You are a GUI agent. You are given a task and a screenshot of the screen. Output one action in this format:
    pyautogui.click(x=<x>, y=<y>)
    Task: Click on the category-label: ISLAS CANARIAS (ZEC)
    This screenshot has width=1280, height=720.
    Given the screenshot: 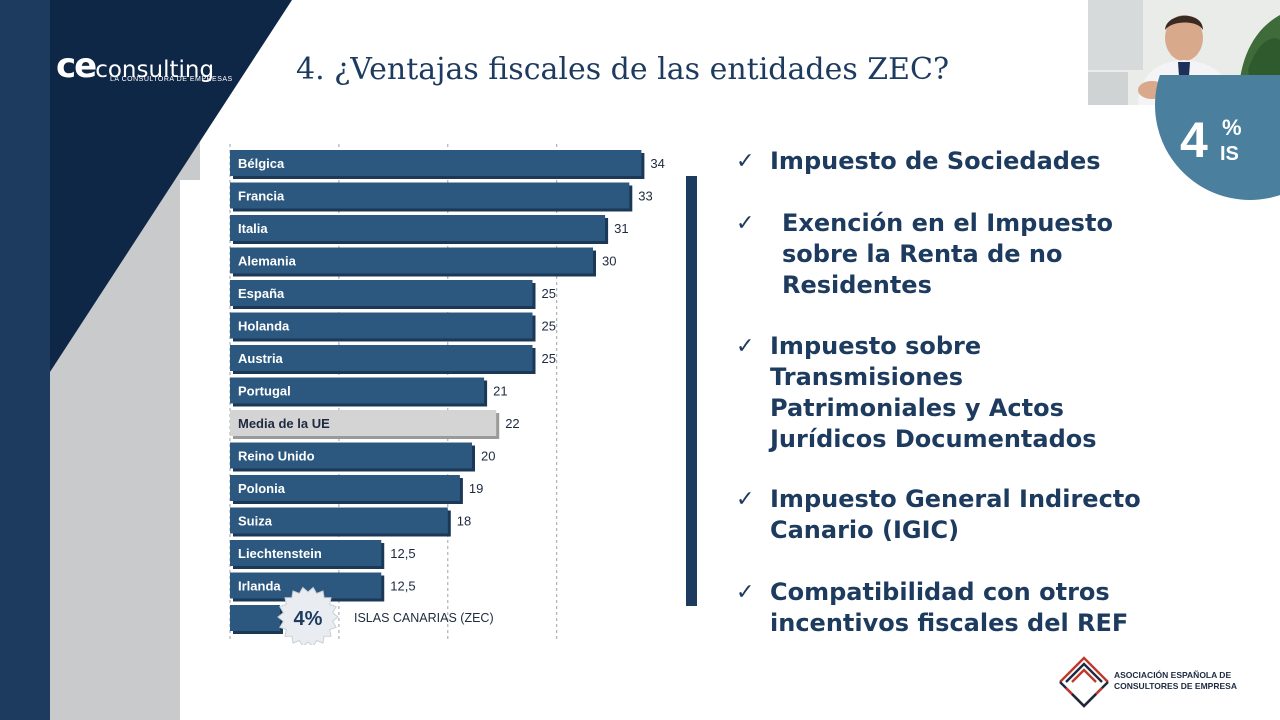 What is the action you would take?
    pyautogui.click(x=424, y=618)
    